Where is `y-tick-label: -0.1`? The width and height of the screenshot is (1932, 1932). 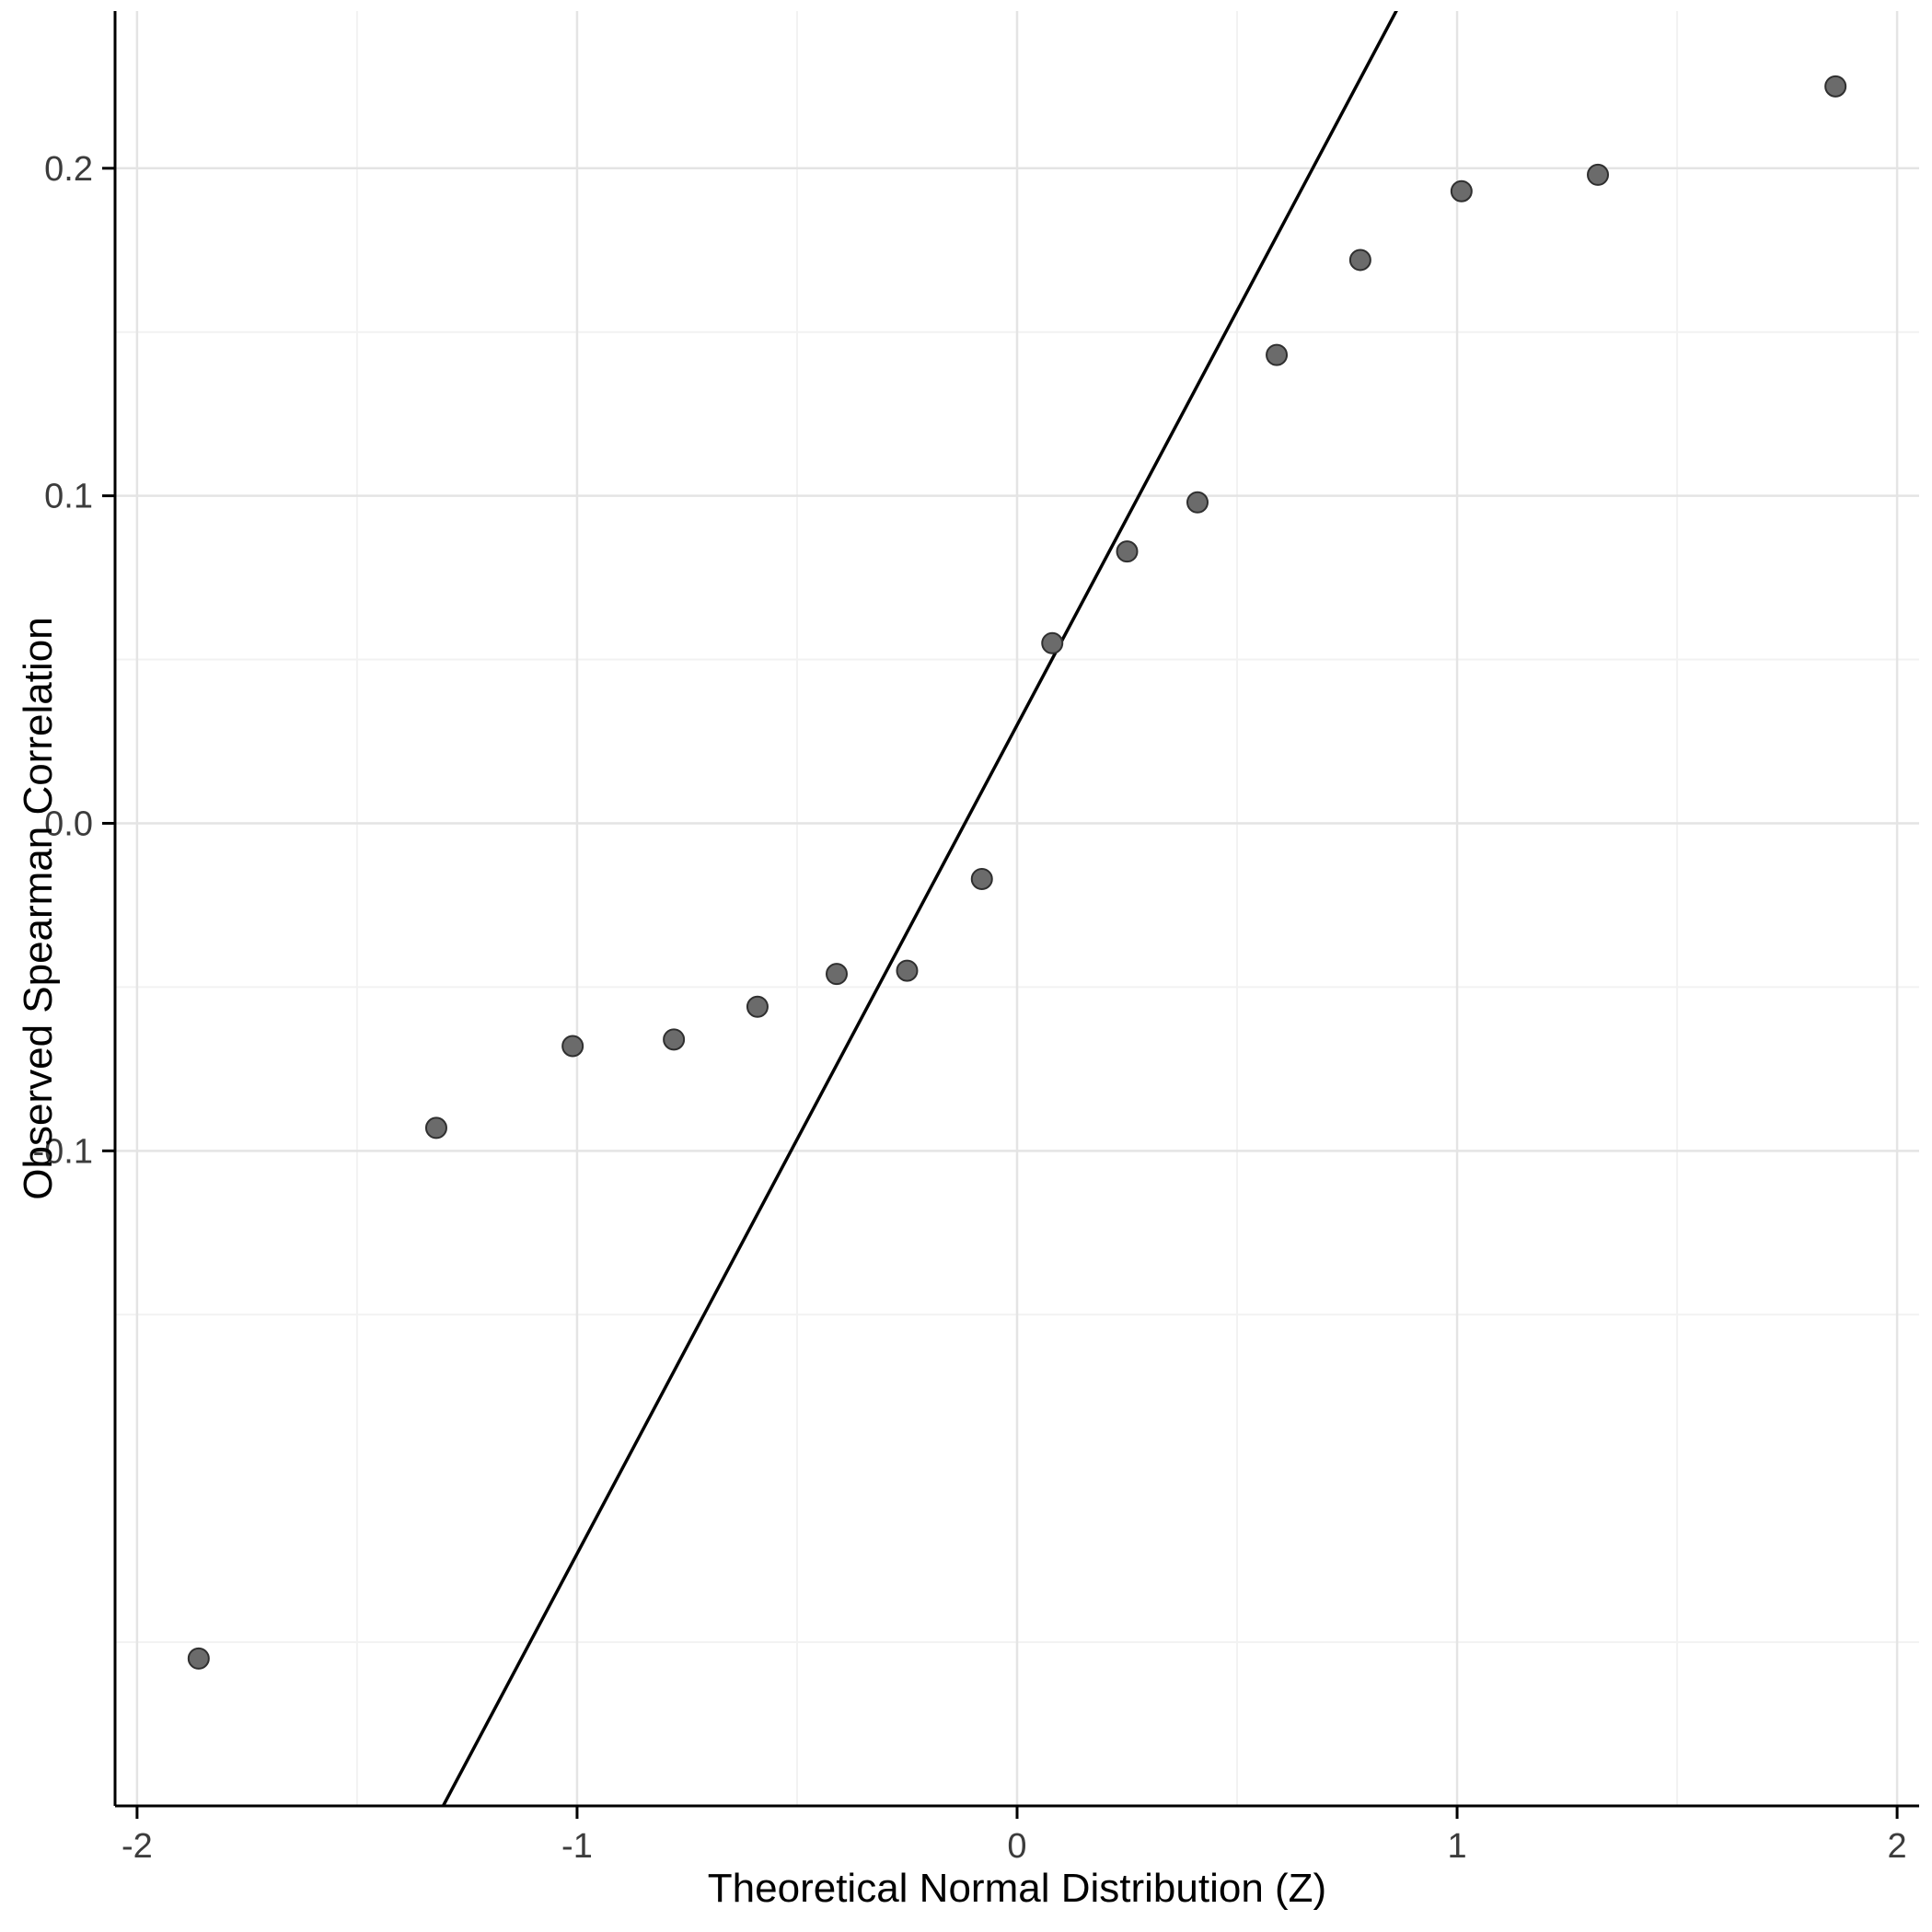 y-tick-label: -0.1 is located at coordinates (63, 1152).